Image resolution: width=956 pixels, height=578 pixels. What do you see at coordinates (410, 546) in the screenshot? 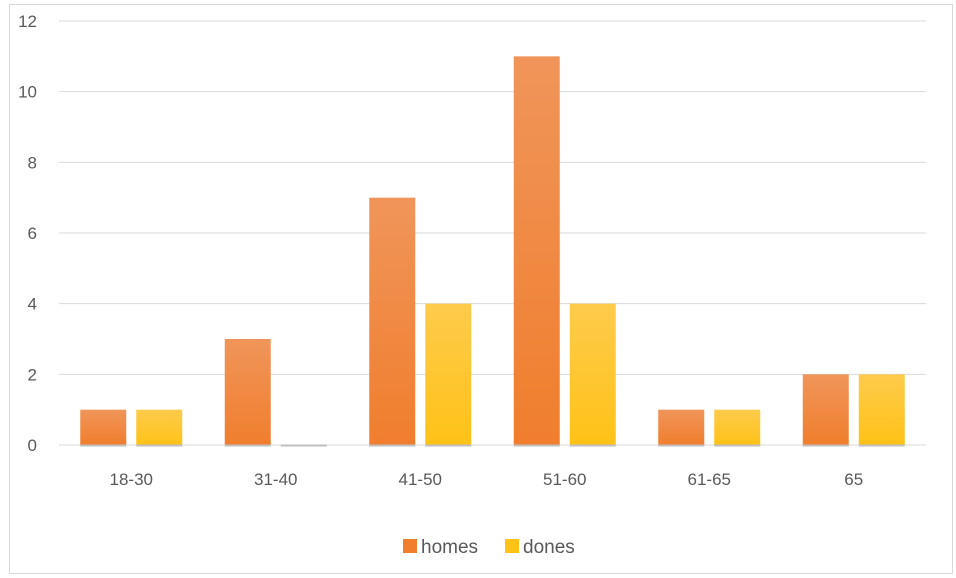
I see `legend-swatch-homes` at bounding box center [410, 546].